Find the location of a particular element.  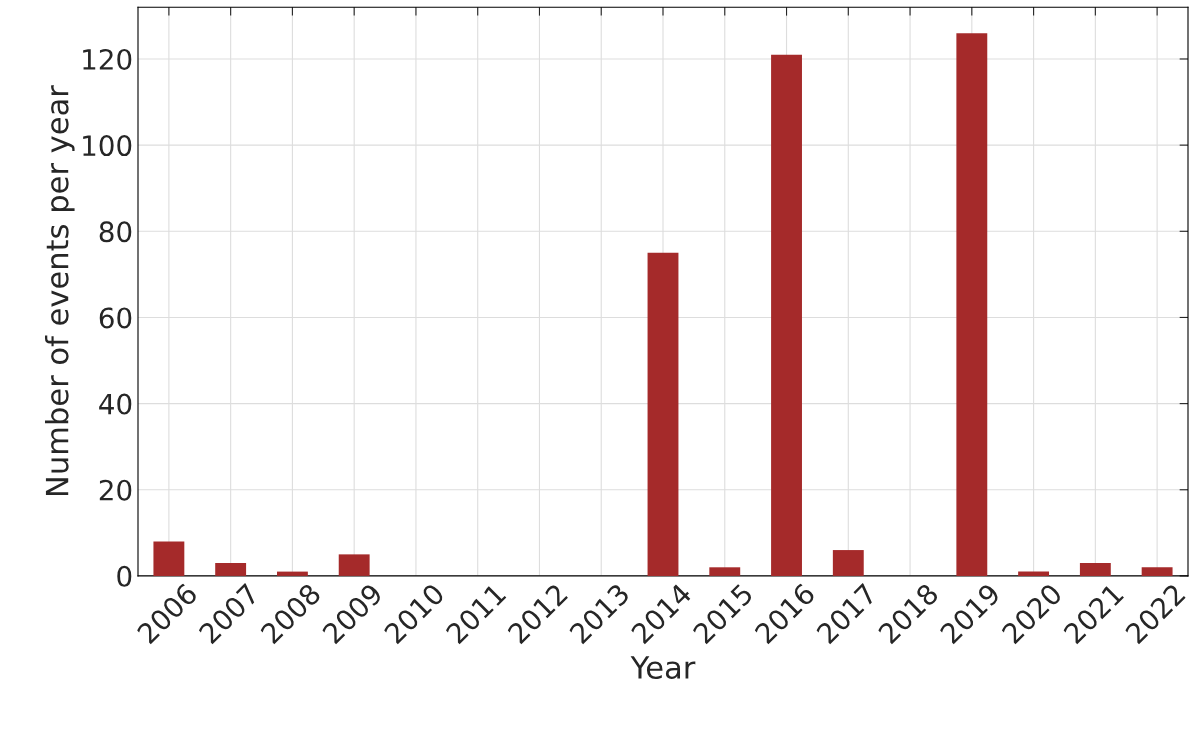

y-tick-label: 20 is located at coordinates (115, 490).